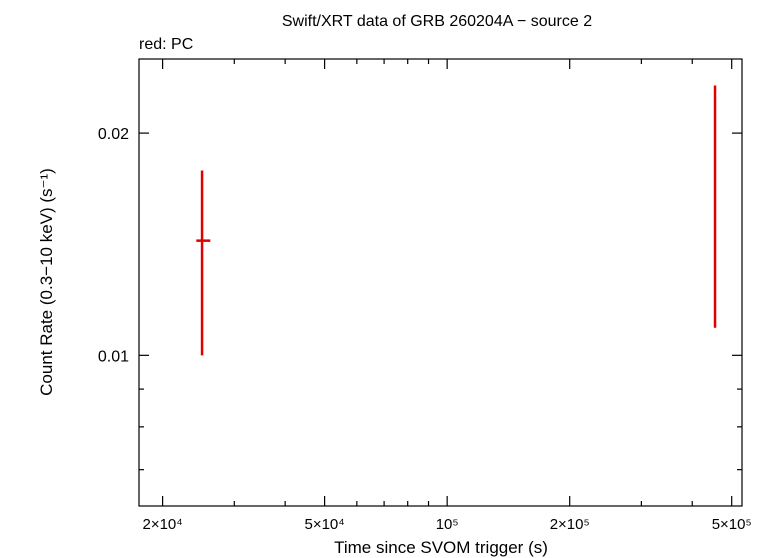 This screenshot has height=558, width=769. What do you see at coordinates (437, 21) in the screenshot?
I see `chart-title: Swift/XRT data of GRB 260204A − source 2` at bounding box center [437, 21].